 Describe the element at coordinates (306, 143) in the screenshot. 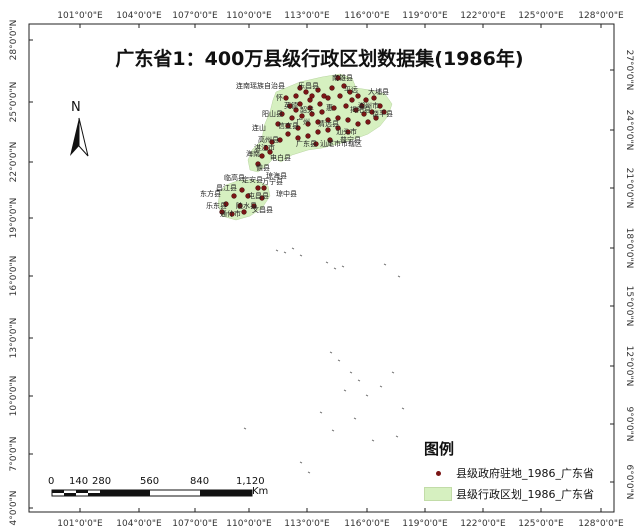

I see `place-label: 广东县` at that location.